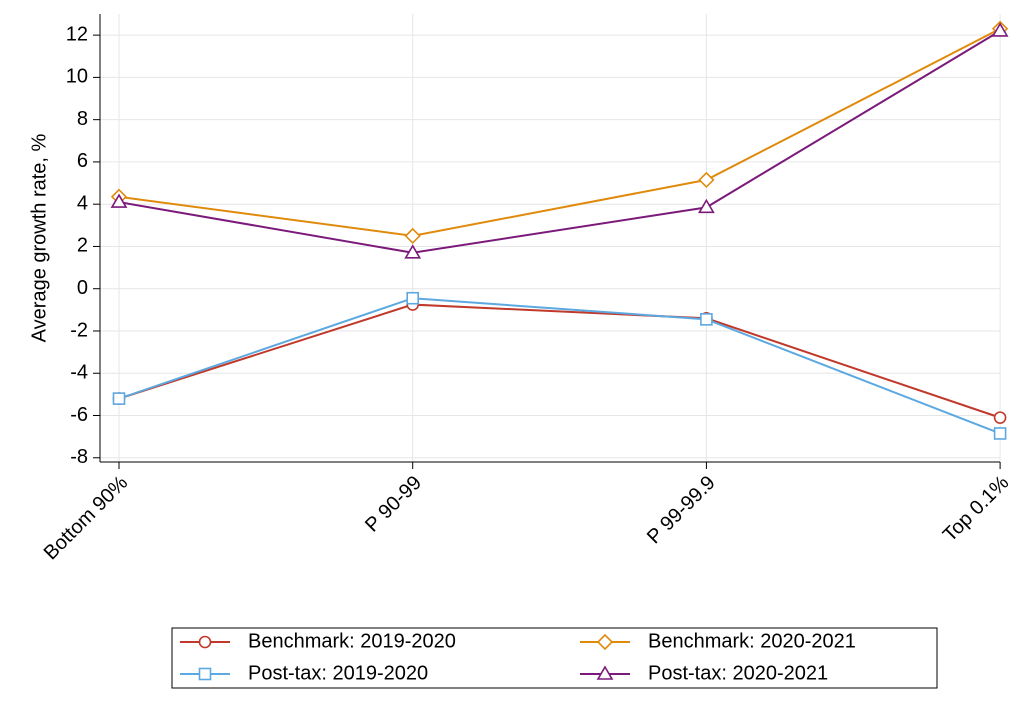  I want to click on legend-label: Post-tax: 2020-2021, so click(738, 673).